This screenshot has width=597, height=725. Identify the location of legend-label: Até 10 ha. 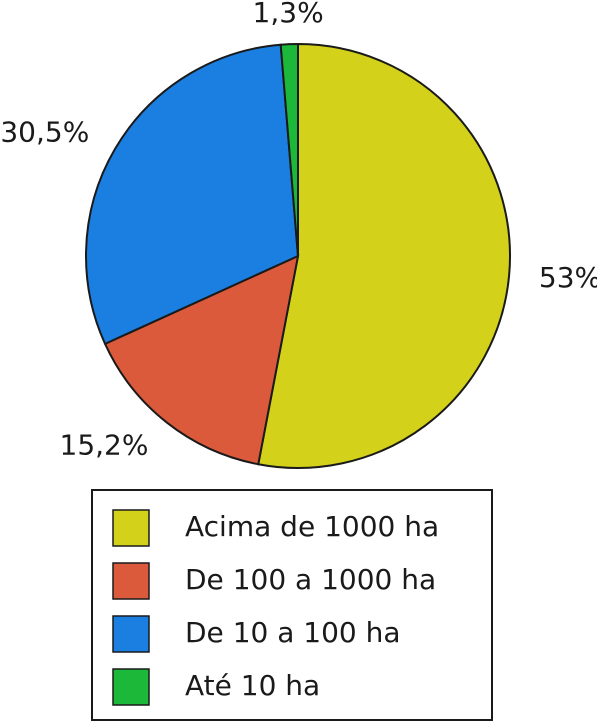
(252, 685).